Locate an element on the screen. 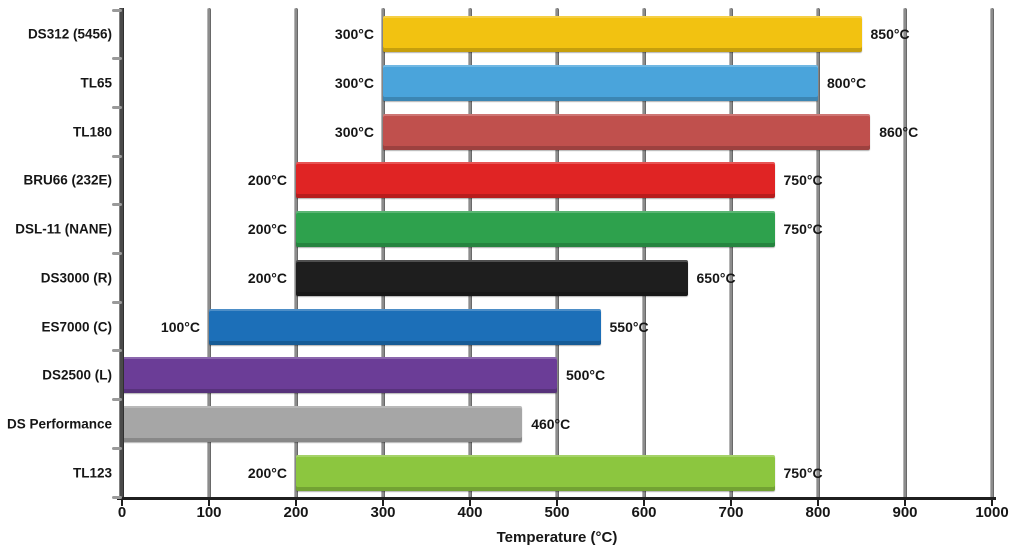  bar-end-label: 650°C is located at coordinates (716, 277).